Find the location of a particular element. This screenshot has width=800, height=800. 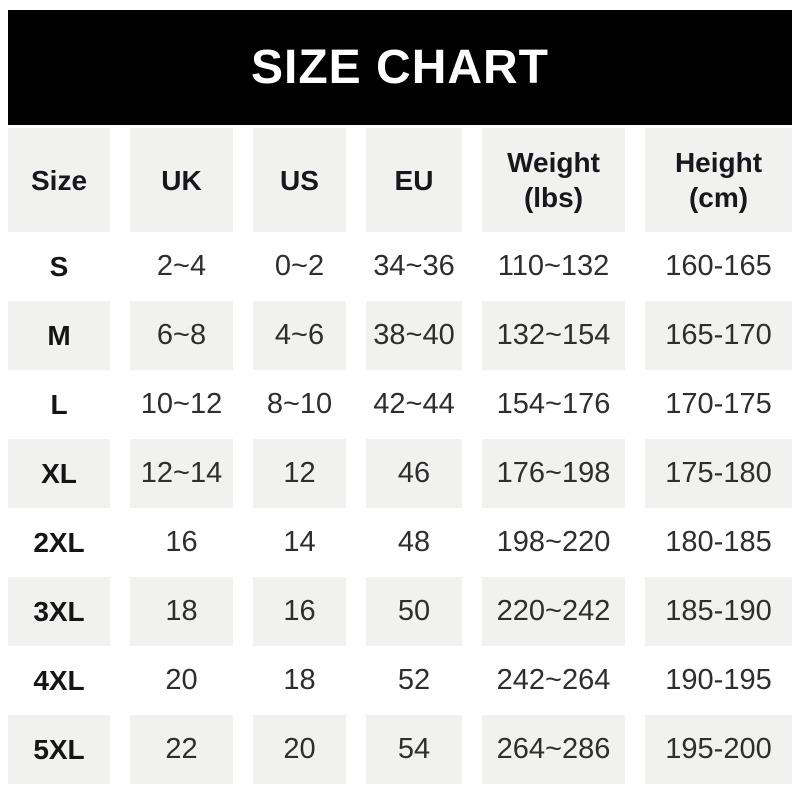

column-header-eu: EU is located at coordinates (414, 180).